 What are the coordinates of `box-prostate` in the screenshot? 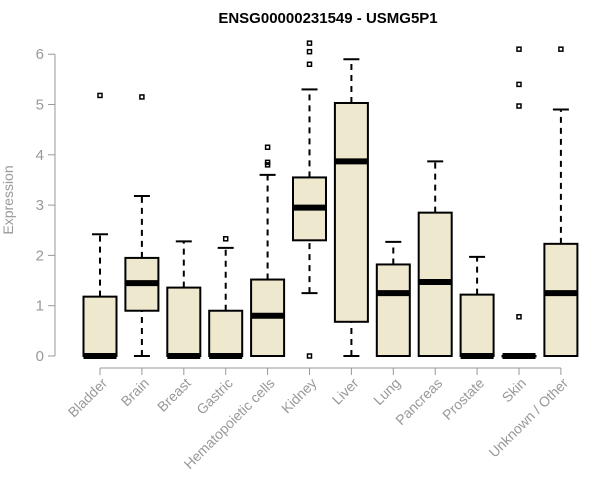 It's located at (477, 307).